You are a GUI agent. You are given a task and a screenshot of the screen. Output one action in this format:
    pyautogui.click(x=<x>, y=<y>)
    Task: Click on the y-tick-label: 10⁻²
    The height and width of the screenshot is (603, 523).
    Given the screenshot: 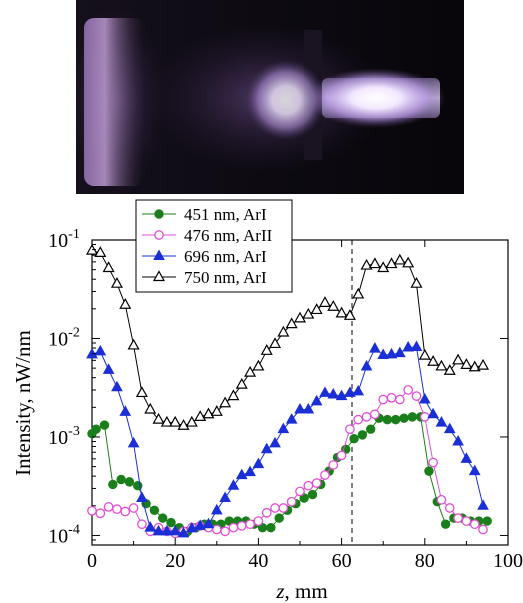 What is the action you would take?
    pyautogui.click(x=64, y=337)
    